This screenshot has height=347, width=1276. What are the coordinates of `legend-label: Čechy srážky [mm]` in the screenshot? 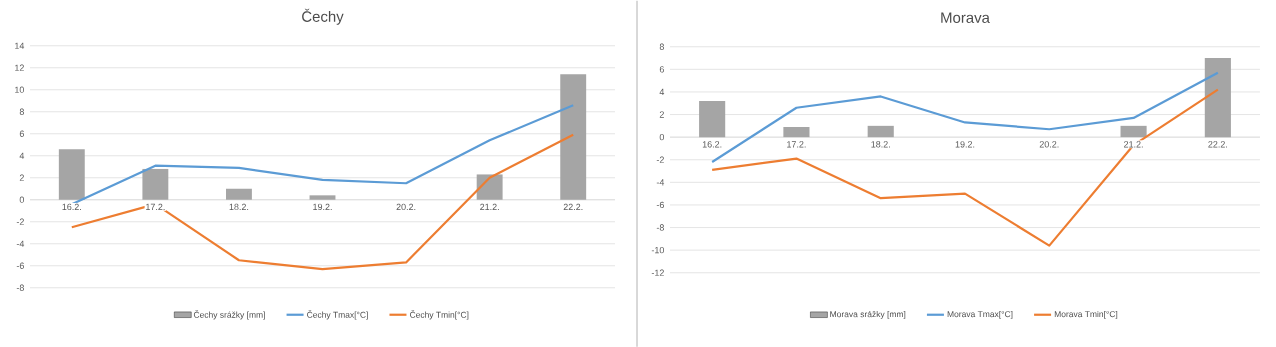 It's located at (229, 315).